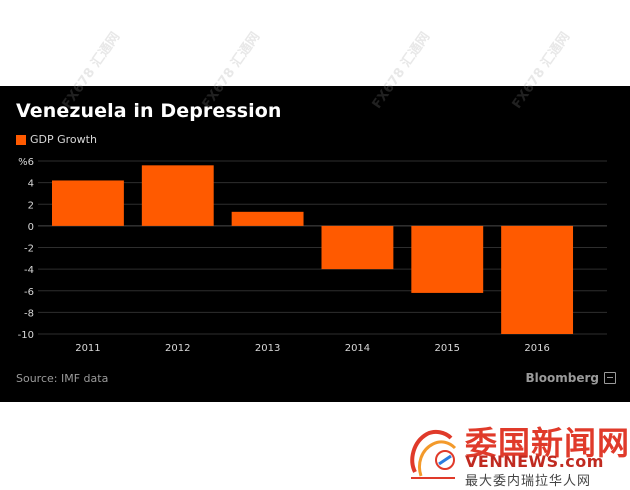 This screenshot has width=630, height=490. What do you see at coordinates (534, 461) in the screenshot?
I see `vennews-logo-site: VENNEWS.com` at bounding box center [534, 461].